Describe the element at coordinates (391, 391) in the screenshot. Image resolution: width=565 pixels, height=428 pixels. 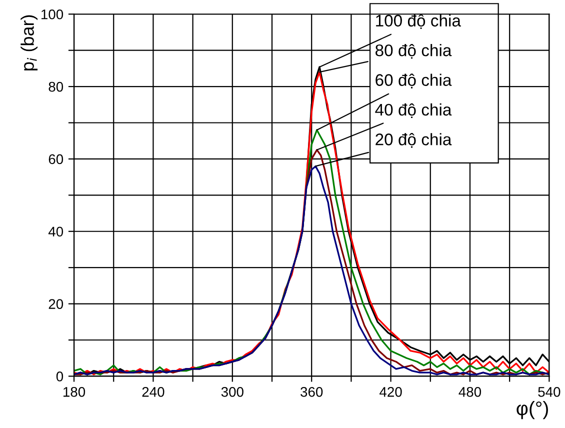
I see `x-tick-label: 420` at that location.